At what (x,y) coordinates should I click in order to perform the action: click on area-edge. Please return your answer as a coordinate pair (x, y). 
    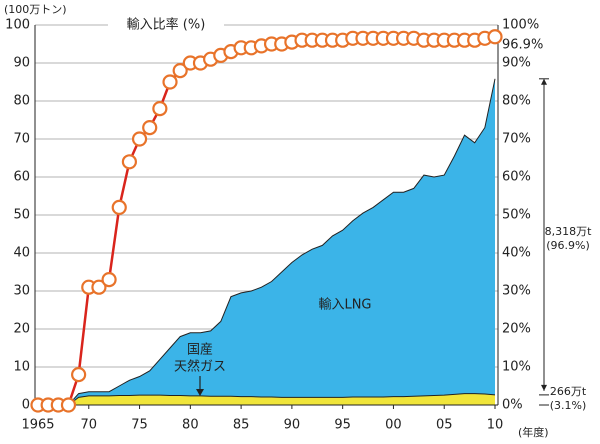
    Looking at the image, I should click on (267, 399).